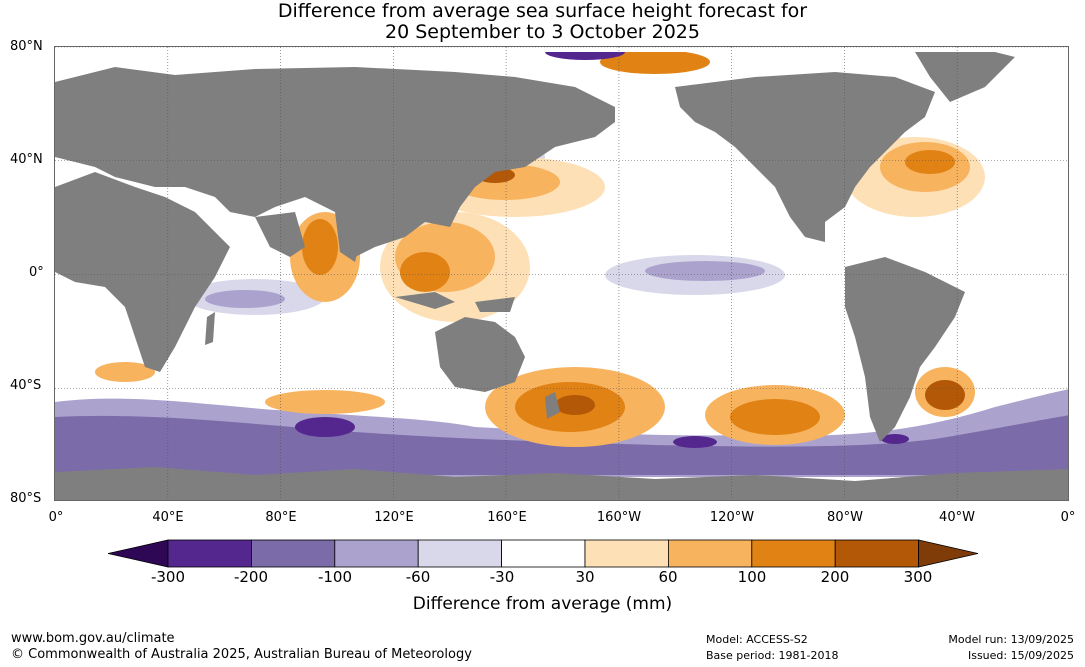  What do you see at coordinates (26, 46) in the screenshot?
I see `lat-label-80n: 80°N` at bounding box center [26, 46].